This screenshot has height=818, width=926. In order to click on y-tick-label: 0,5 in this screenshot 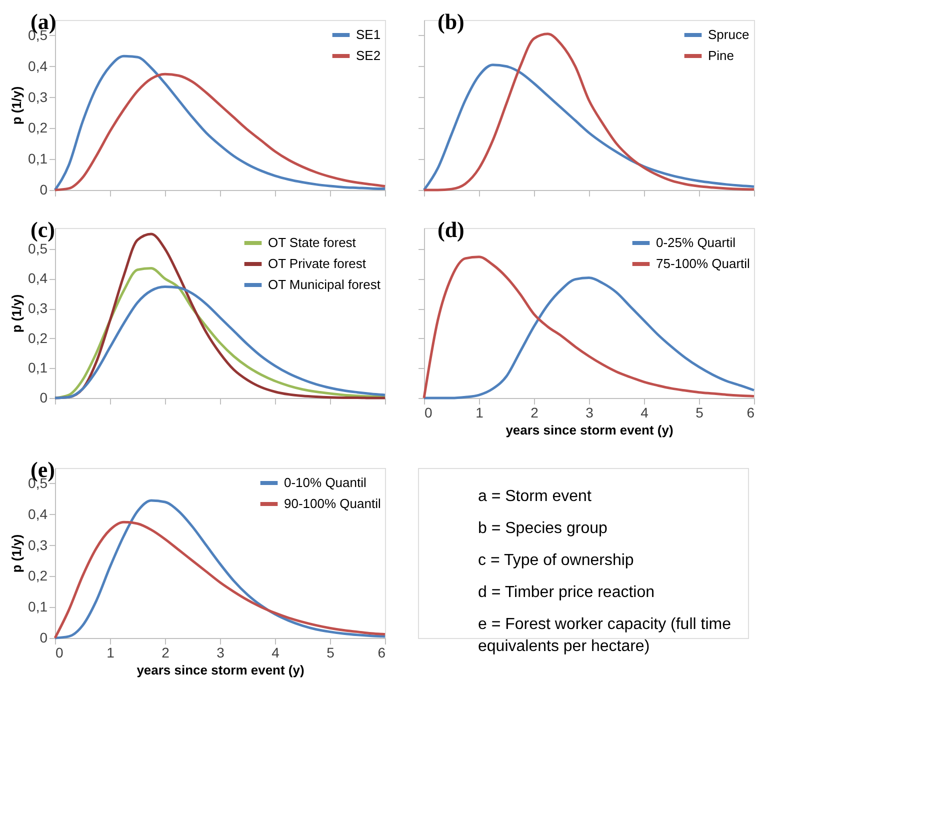, I will do `click(38, 248)`.